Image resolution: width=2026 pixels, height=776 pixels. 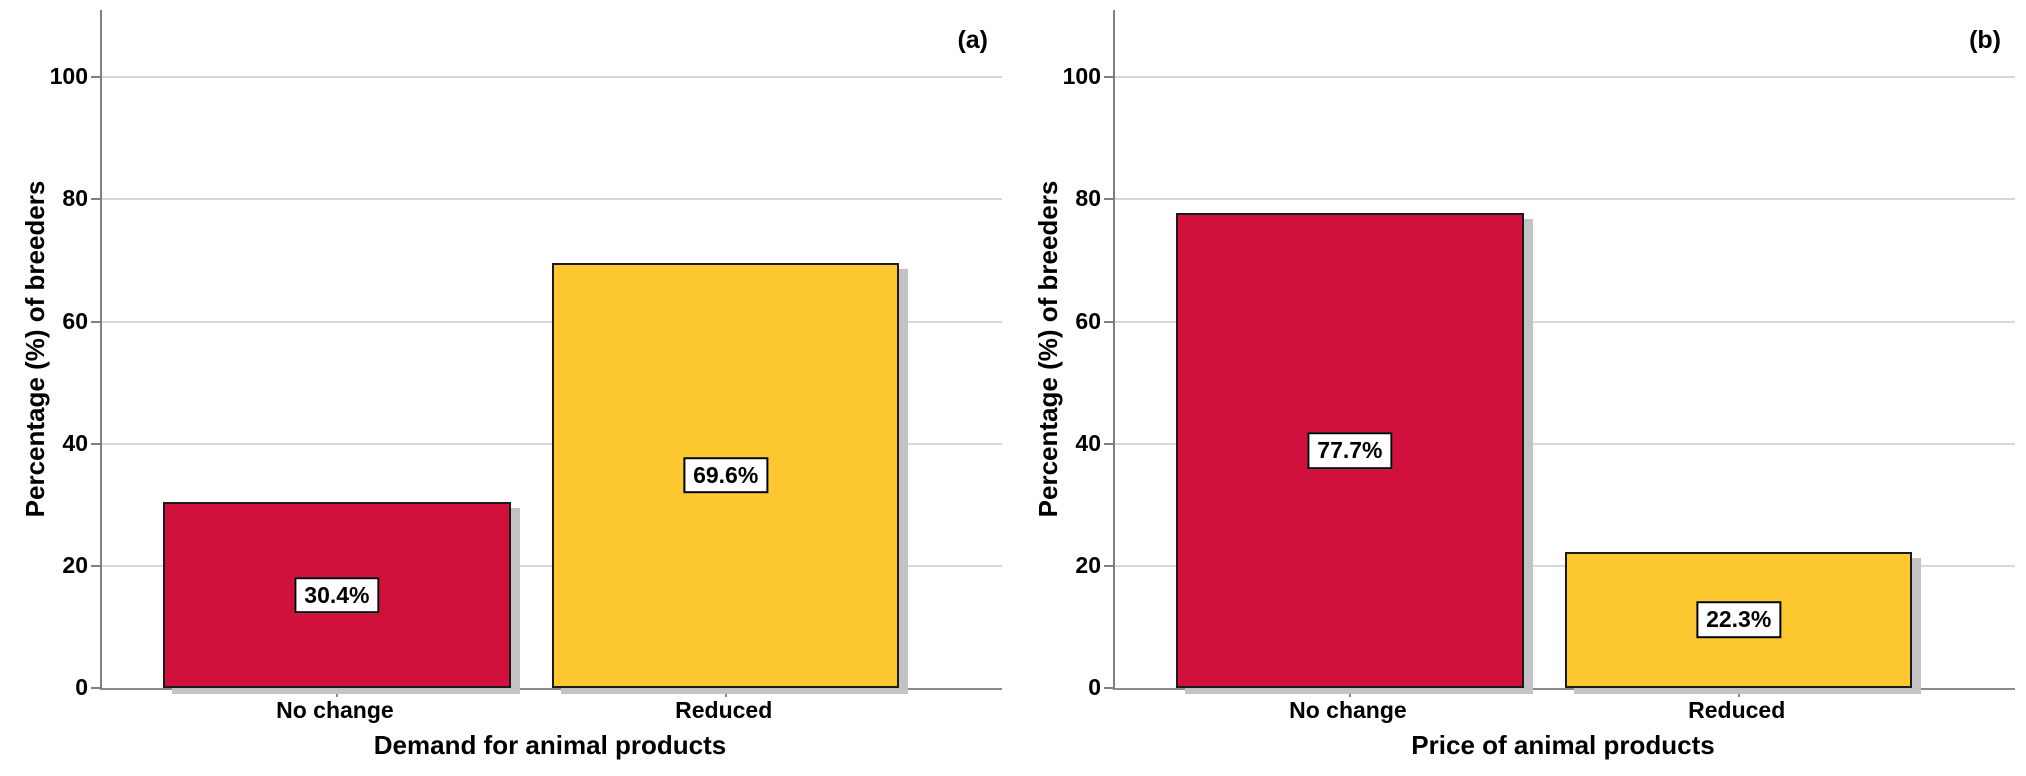 What do you see at coordinates (726, 475) in the screenshot?
I see `value-label-reduced: 69.6%` at bounding box center [726, 475].